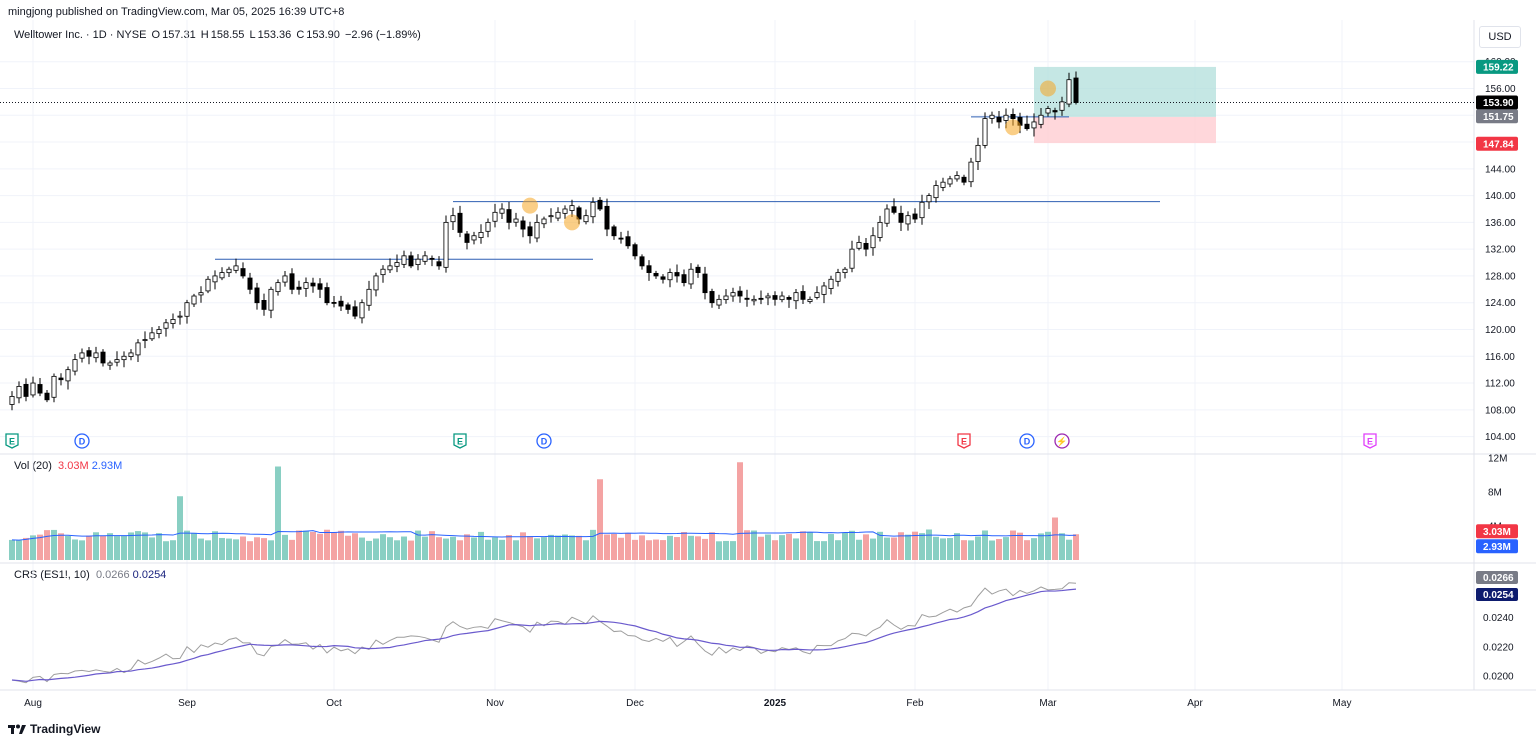 Image resolution: width=1536 pixels, height=744 pixels. Describe the element at coordinates (54, 729) in the screenshot. I see `tradingview-logo: TradingView` at that location.